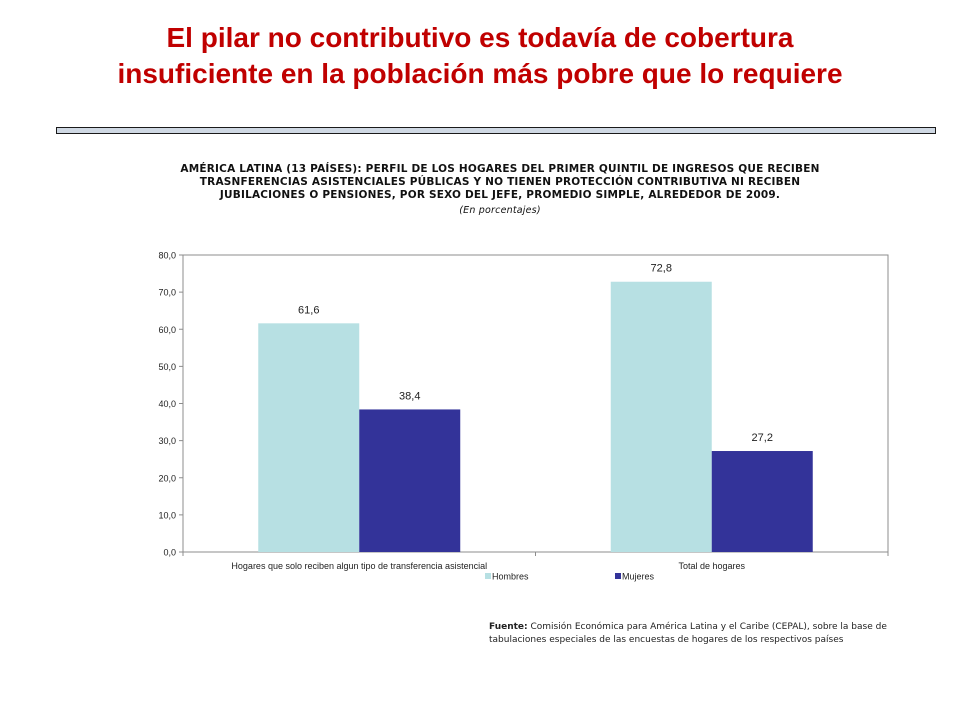 The height and width of the screenshot is (720, 960). Describe the element at coordinates (167, 256) in the screenshot. I see `y-tick-label: 80,0` at that location.